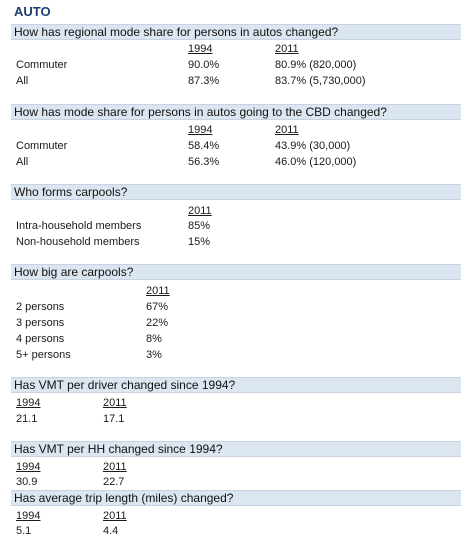  What do you see at coordinates (313, 146) in the screenshot?
I see `row-value: 43.9% (30,000)` at bounding box center [313, 146].